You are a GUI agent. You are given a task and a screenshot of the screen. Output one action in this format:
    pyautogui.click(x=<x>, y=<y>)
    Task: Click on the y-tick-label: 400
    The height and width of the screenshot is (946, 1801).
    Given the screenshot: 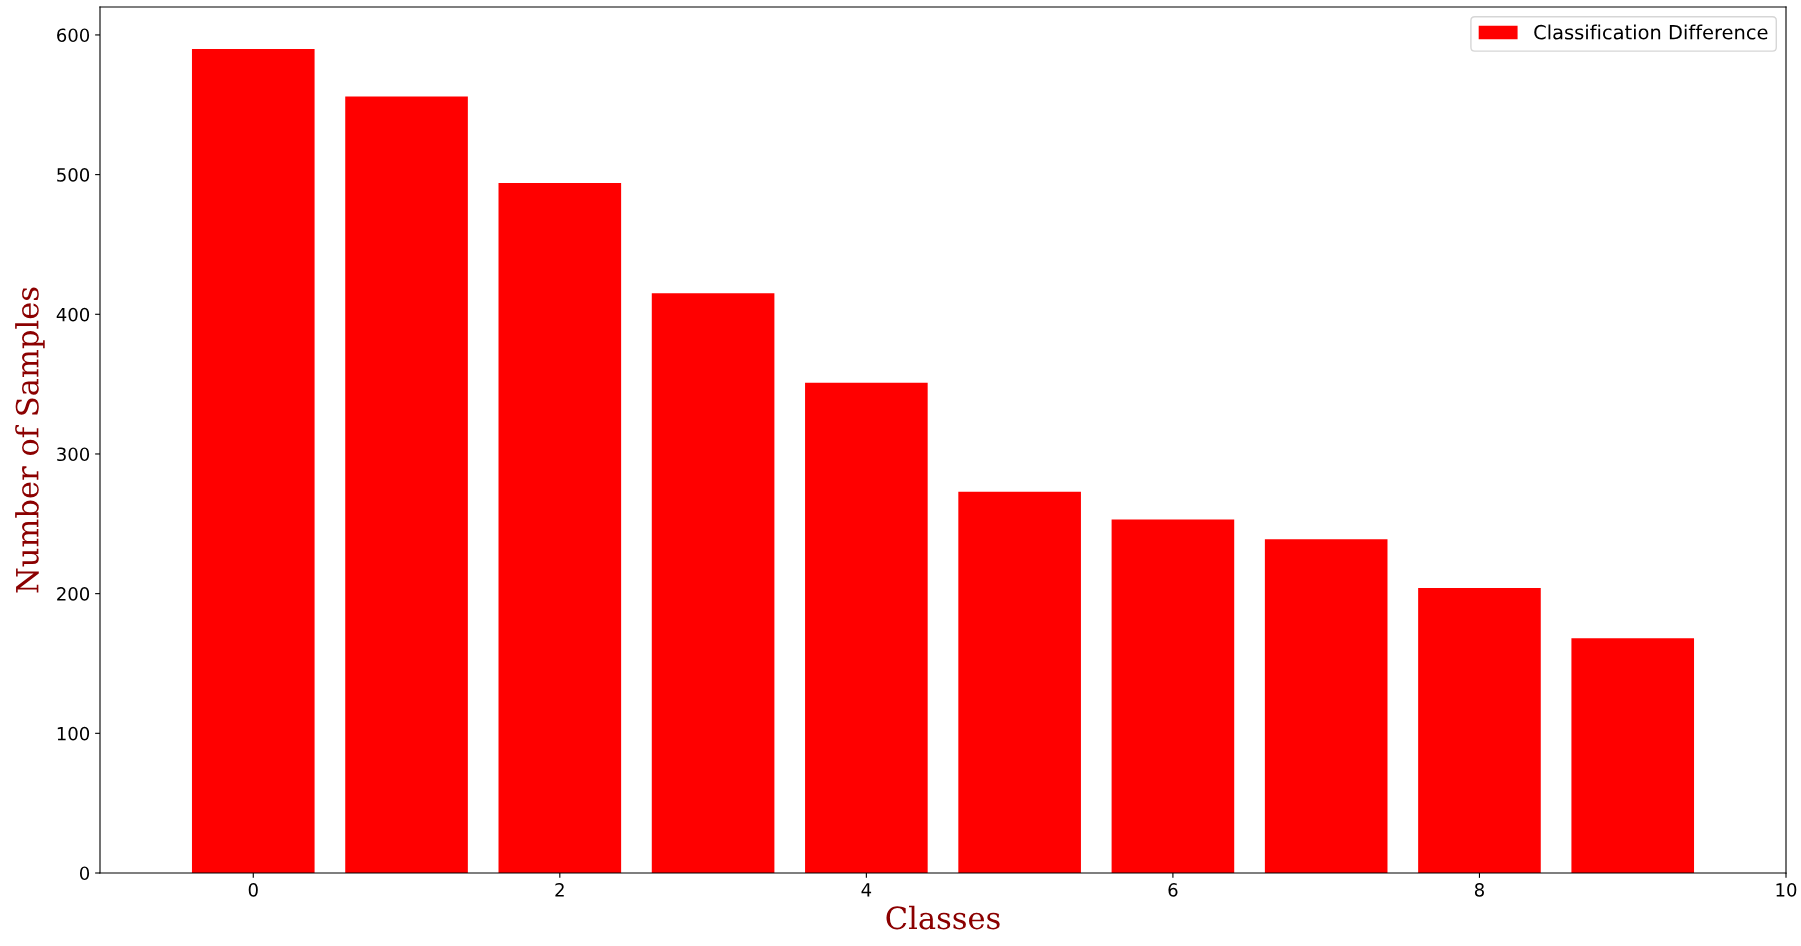 What is the action you would take?
    pyautogui.click(x=73, y=314)
    